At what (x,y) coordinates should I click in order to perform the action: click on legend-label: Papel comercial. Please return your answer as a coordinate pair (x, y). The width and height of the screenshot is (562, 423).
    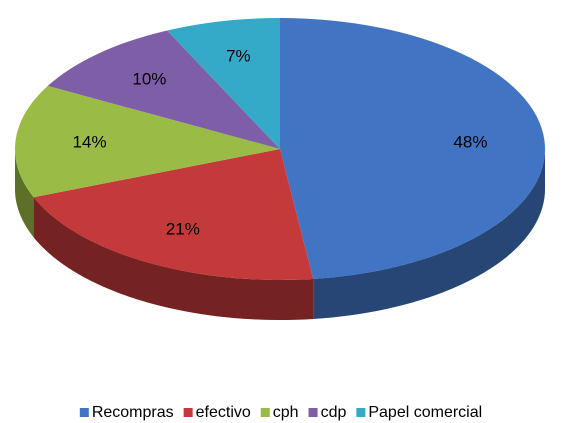
    Looking at the image, I should click on (425, 412).